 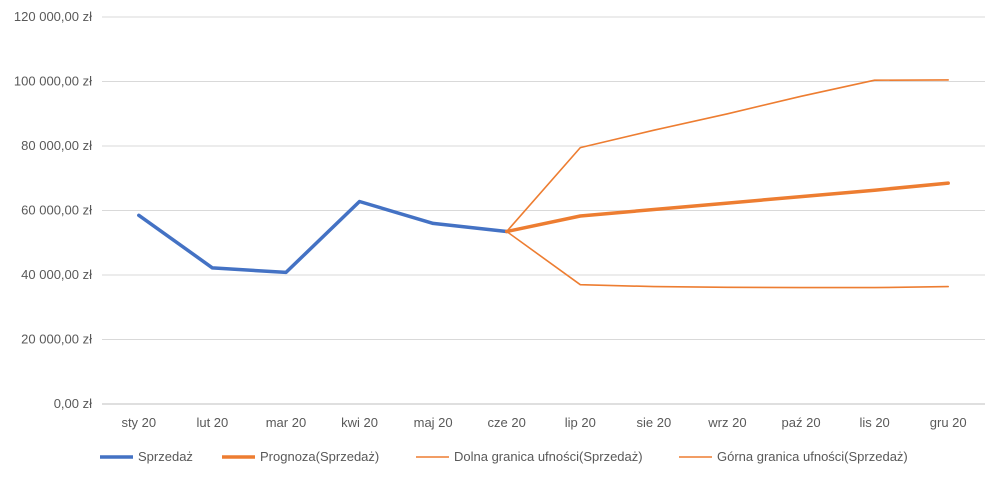 What do you see at coordinates (433, 422) in the screenshot?
I see `x-tick-label: maj 20` at bounding box center [433, 422].